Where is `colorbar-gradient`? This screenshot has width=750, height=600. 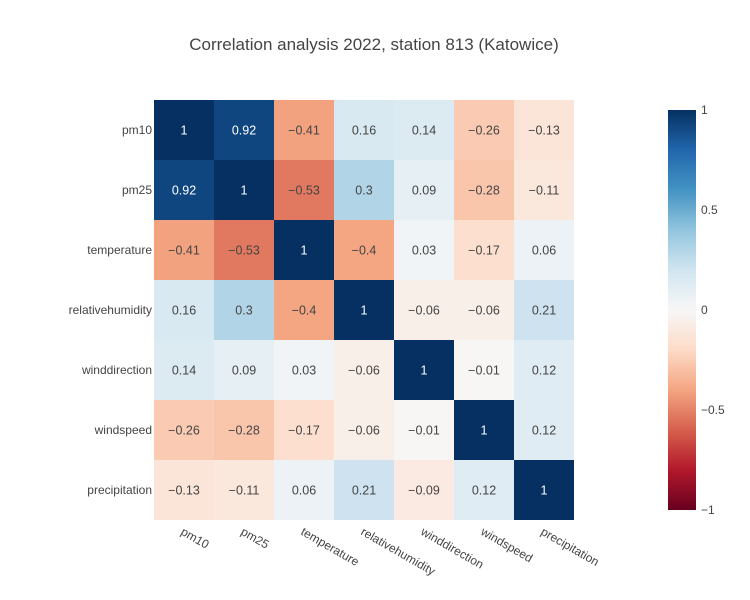
colorbar-gradient is located at coordinates (682, 310).